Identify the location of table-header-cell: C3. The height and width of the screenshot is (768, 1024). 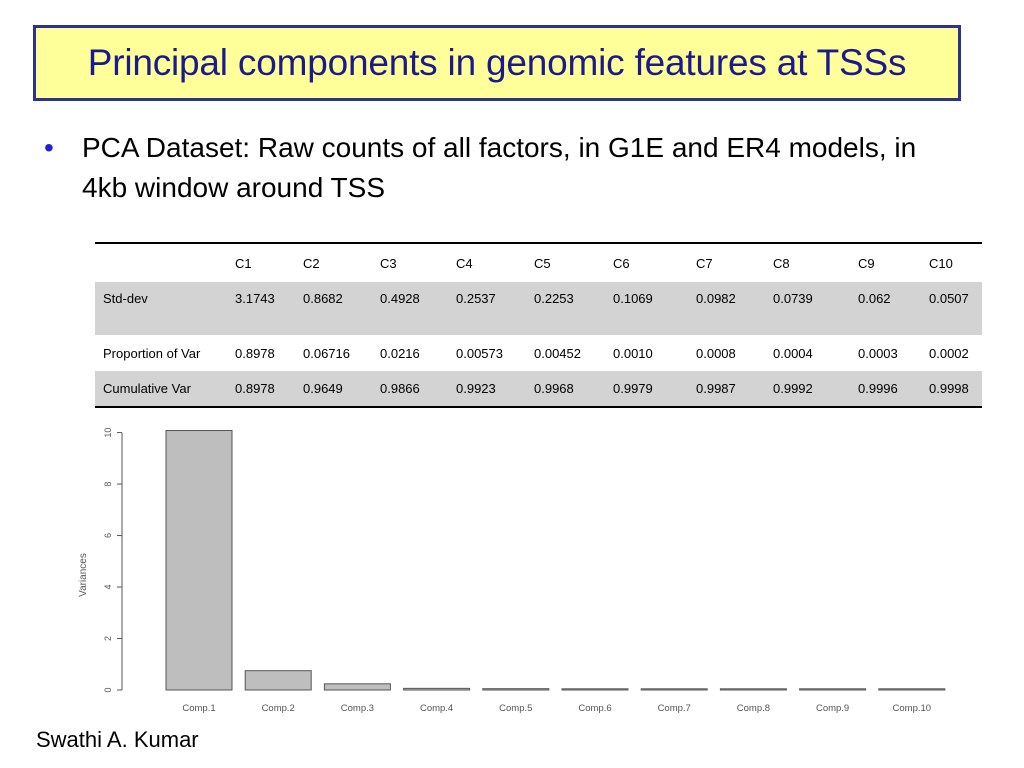
(388, 263).